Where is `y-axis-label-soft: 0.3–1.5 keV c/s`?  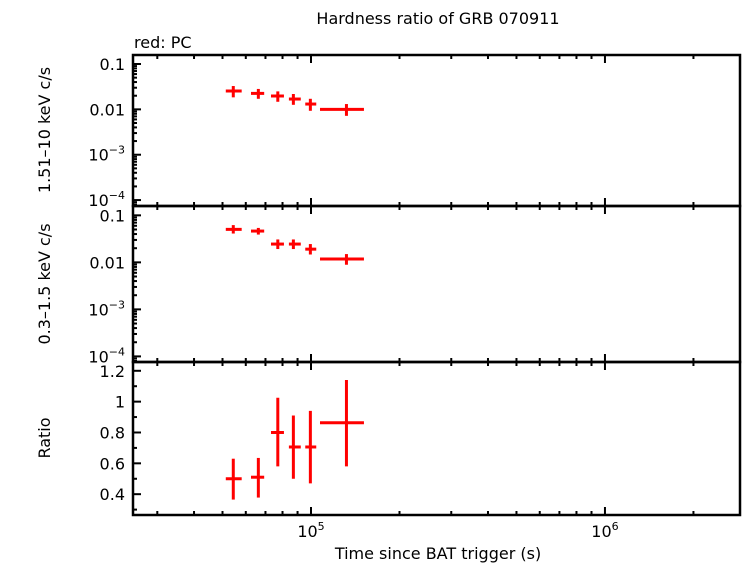
y-axis-label-soft: 0.3–1.5 keV c/s is located at coordinates (44, 283).